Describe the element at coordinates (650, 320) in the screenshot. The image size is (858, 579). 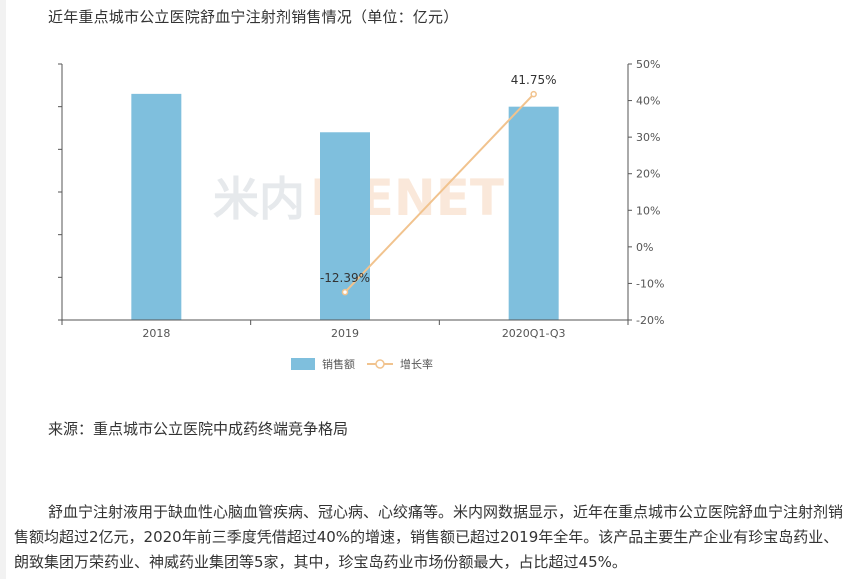
I see `y-right-tick-label: -20%` at that location.